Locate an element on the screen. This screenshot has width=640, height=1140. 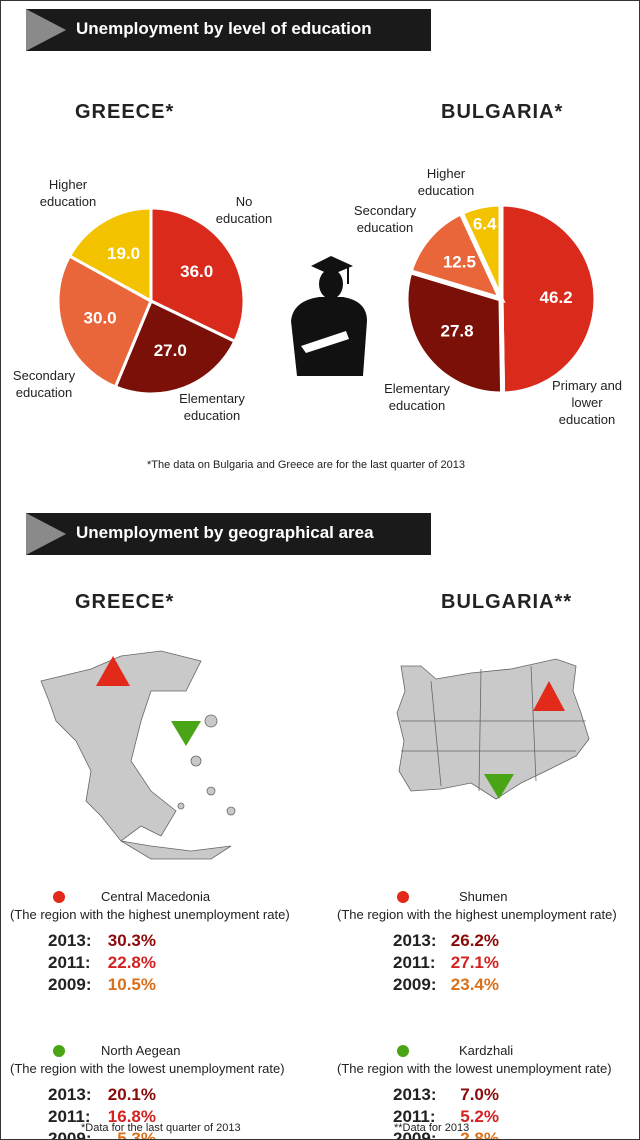
value-label: 27.0 is located at coordinates (170, 350).